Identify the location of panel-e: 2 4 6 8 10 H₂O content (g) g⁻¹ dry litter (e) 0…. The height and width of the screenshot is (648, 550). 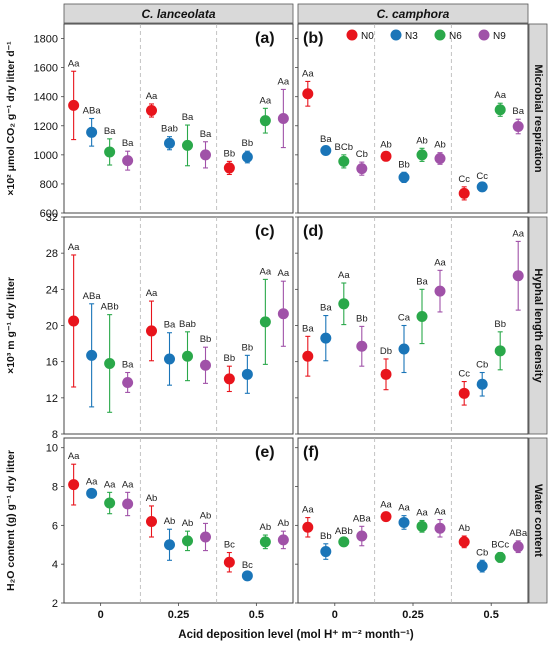
(149, 529).